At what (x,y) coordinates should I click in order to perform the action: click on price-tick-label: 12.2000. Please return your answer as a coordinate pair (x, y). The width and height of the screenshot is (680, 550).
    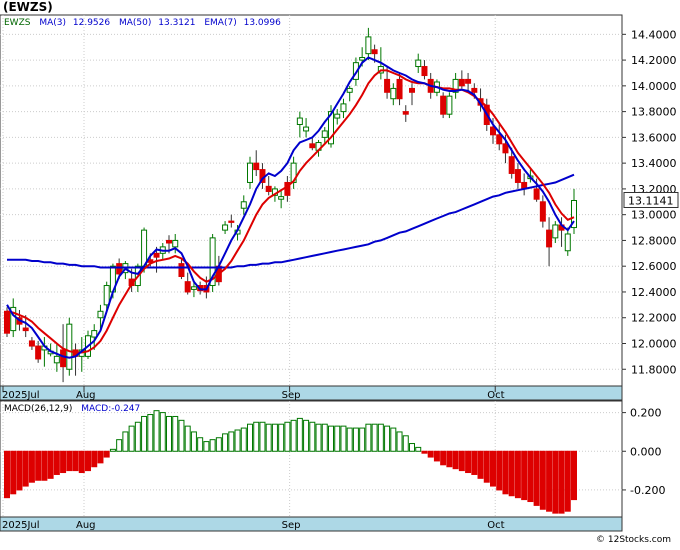
    Looking at the image, I should click on (654, 318).